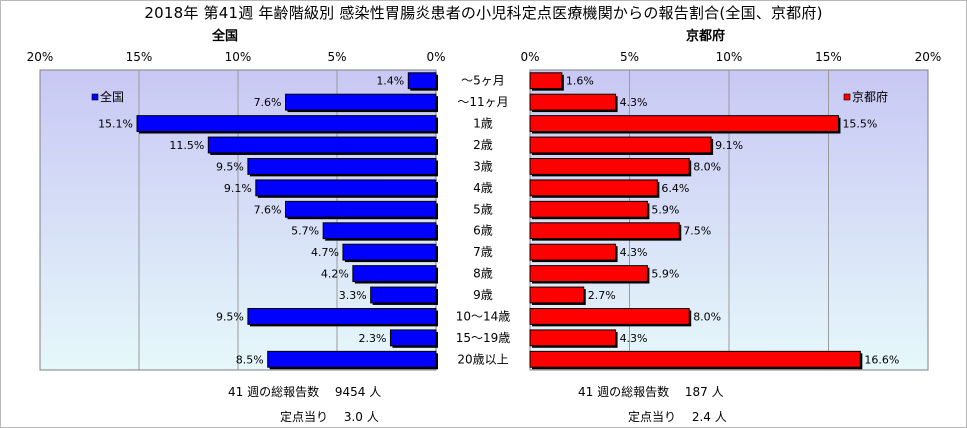 Image resolution: width=967 pixels, height=428 pixels. I want to click on category-label: 1歳, so click(483, 124).